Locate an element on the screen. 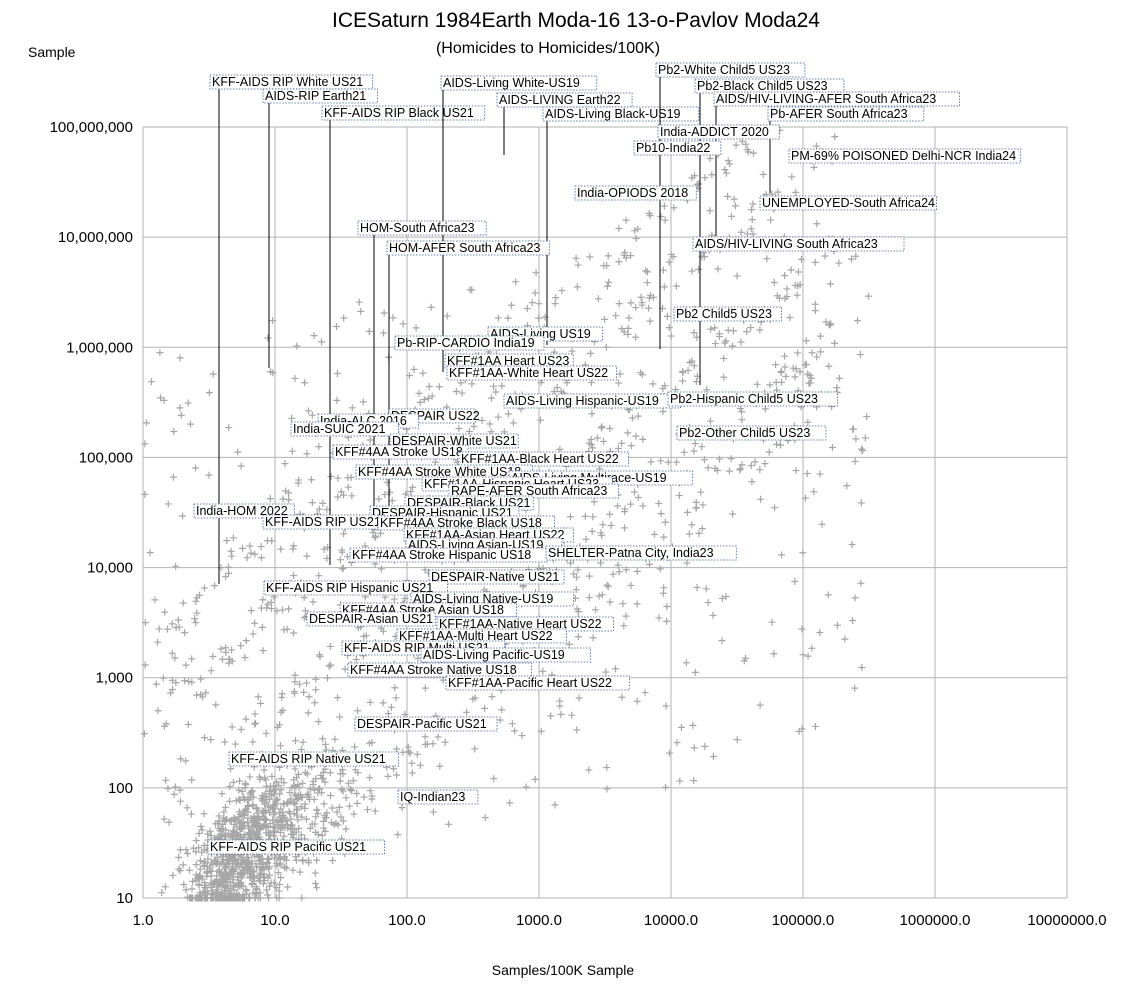 The width and height of the screenshot is (1144, 991). annotation-label: UNEMPLOYED-South Africa24 is located at coordinates (848, 203).